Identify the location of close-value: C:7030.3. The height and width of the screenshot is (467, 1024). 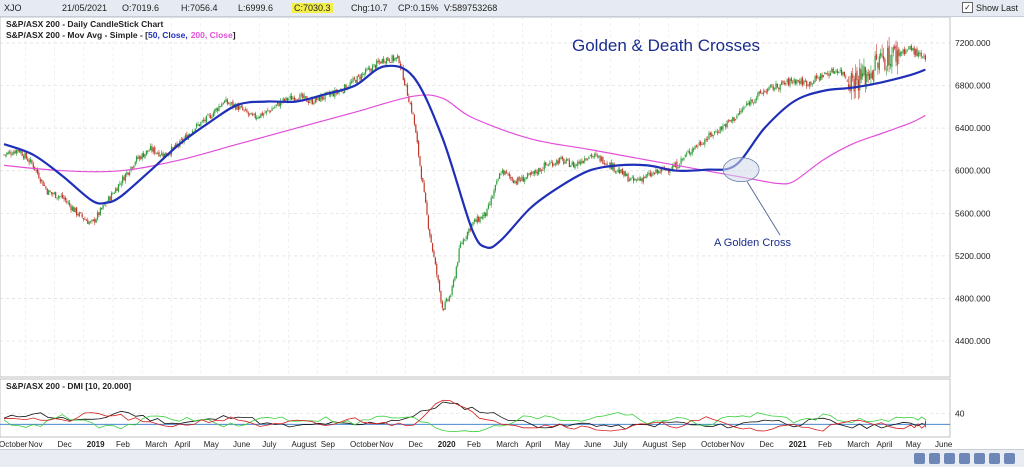
(312, 8).